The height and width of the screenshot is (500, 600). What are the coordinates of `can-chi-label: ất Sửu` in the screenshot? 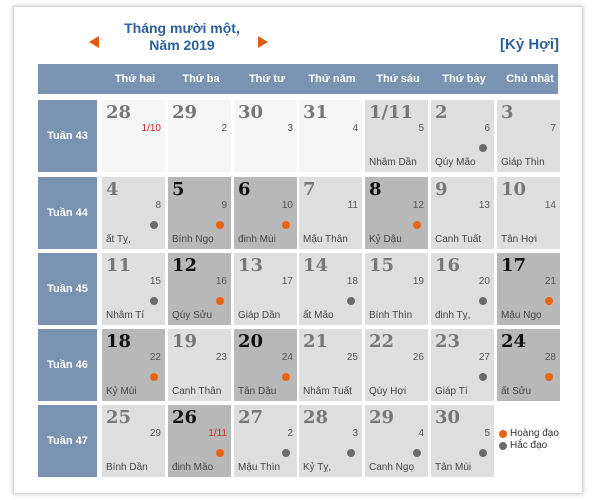 It's located at (516, 391).